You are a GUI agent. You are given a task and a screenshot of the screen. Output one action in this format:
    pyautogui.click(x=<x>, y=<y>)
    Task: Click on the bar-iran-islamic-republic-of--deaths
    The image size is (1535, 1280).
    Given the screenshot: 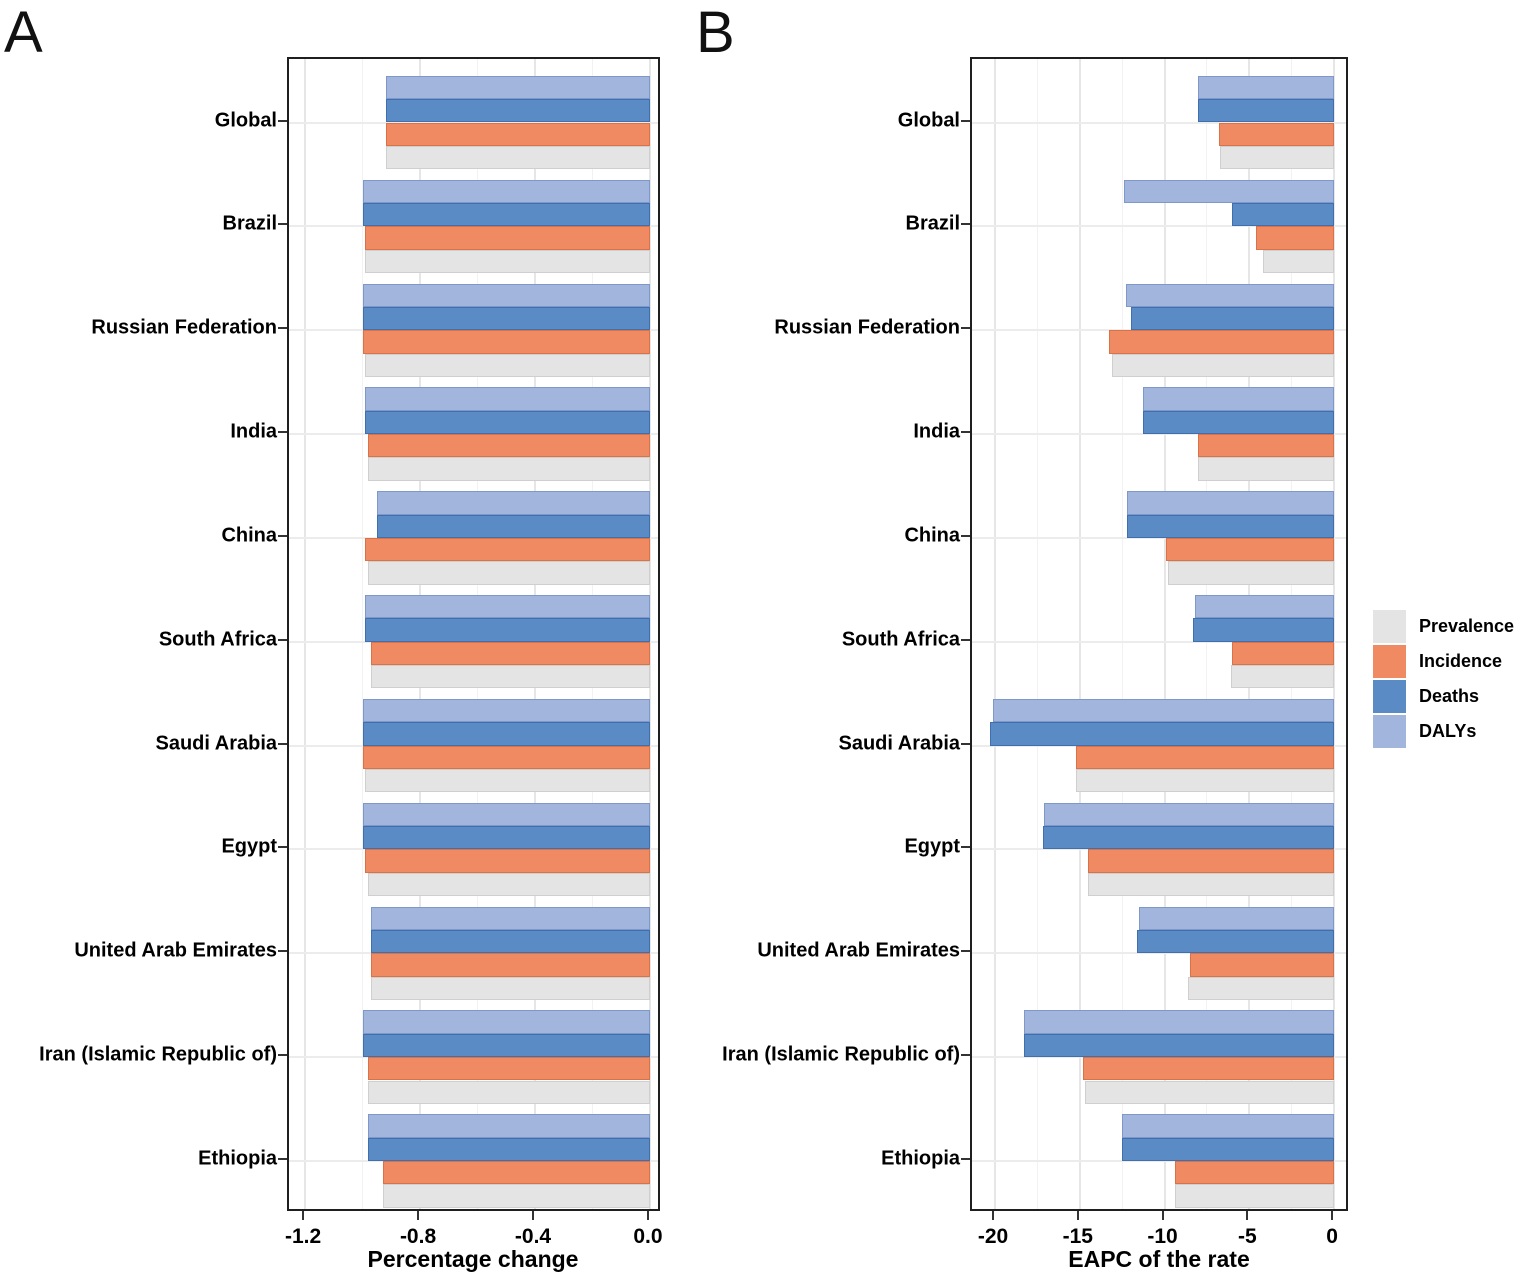 What is the action you would take?
    pyautogui.click(x=506, y=1045)
    